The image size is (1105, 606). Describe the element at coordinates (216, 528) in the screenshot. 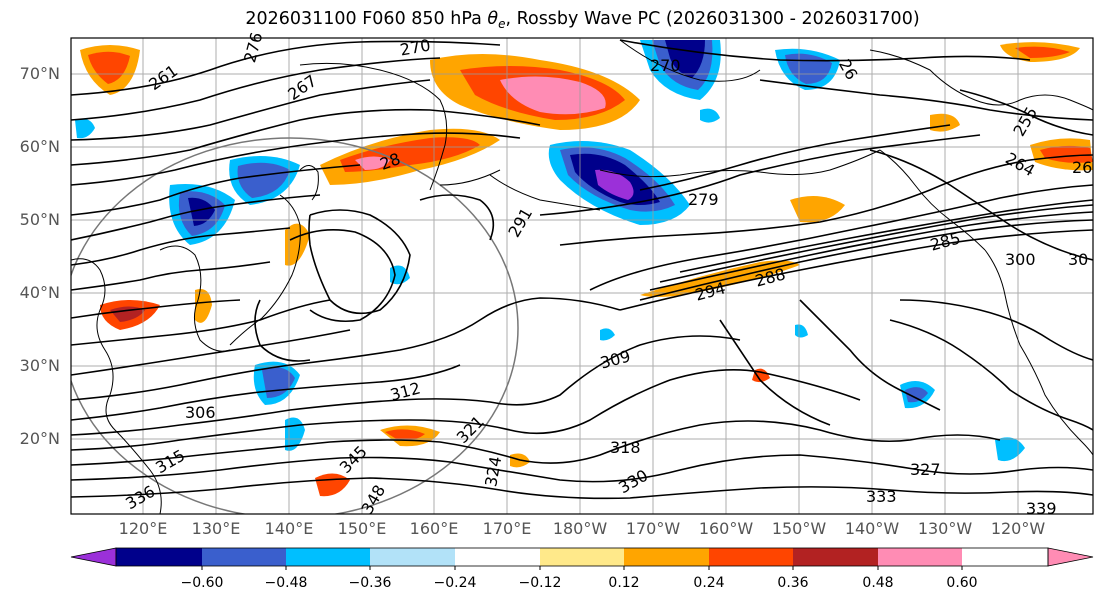

I see `lon-label-130e: 130°E` at that location.